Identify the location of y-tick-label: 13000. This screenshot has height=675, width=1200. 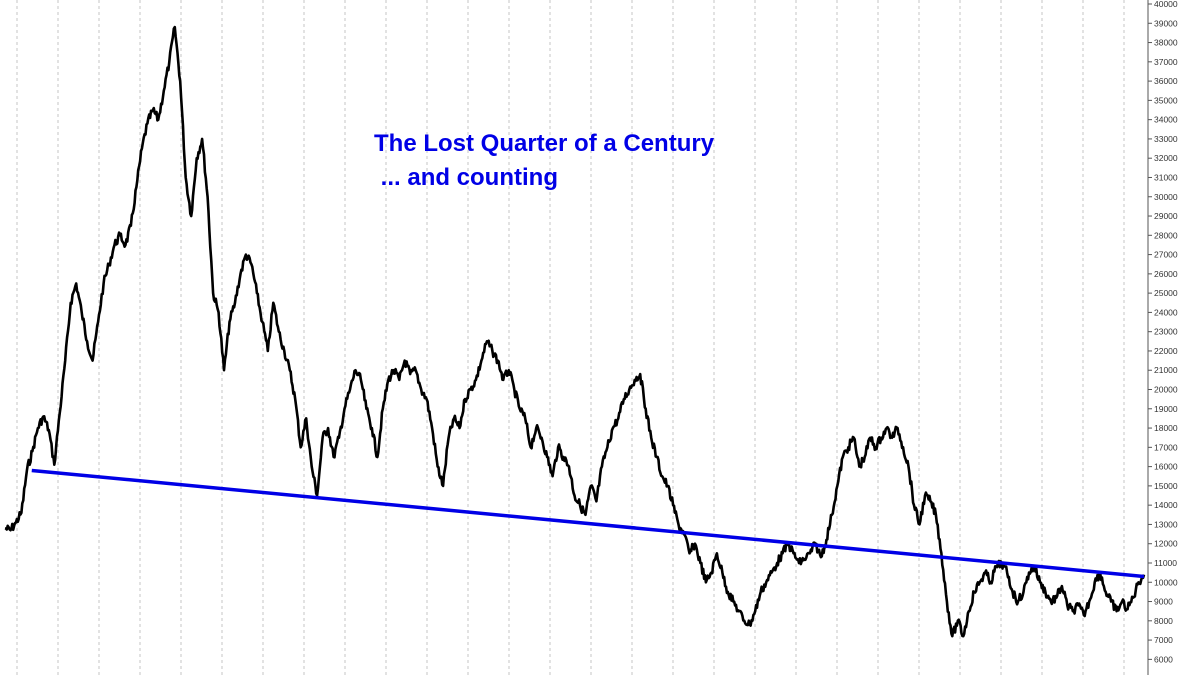
(1166, 524).